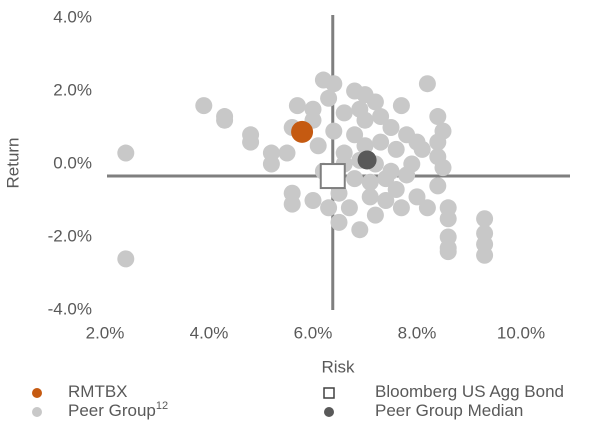  What do you see at coordinates (313, 332) in the screenshot?
I see `x-tick-label: 6.0%` at bounding box center [313, 332].